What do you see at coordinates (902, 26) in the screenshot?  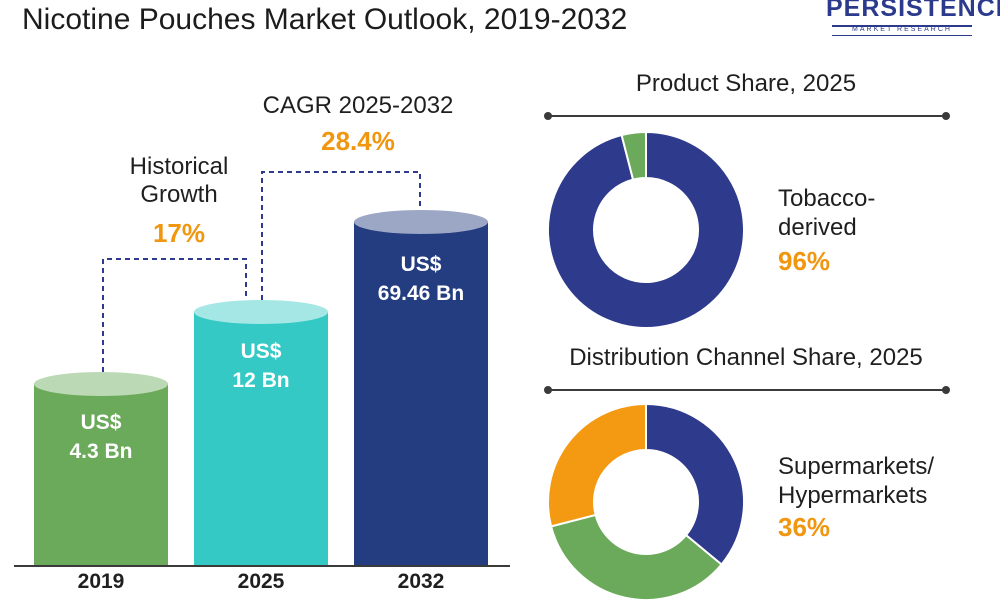 I see `logo-divider` at bounding box center [902, 26].